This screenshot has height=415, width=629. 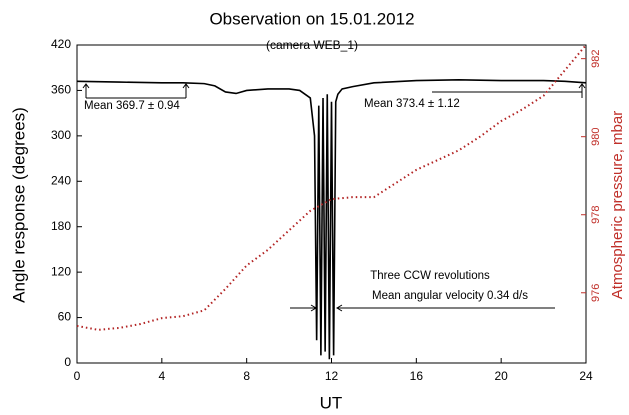 What do you see at coordinates (596, 293) in the screenshot?
I see `y2-tick-label: 976` at bounding box center [596, 293].